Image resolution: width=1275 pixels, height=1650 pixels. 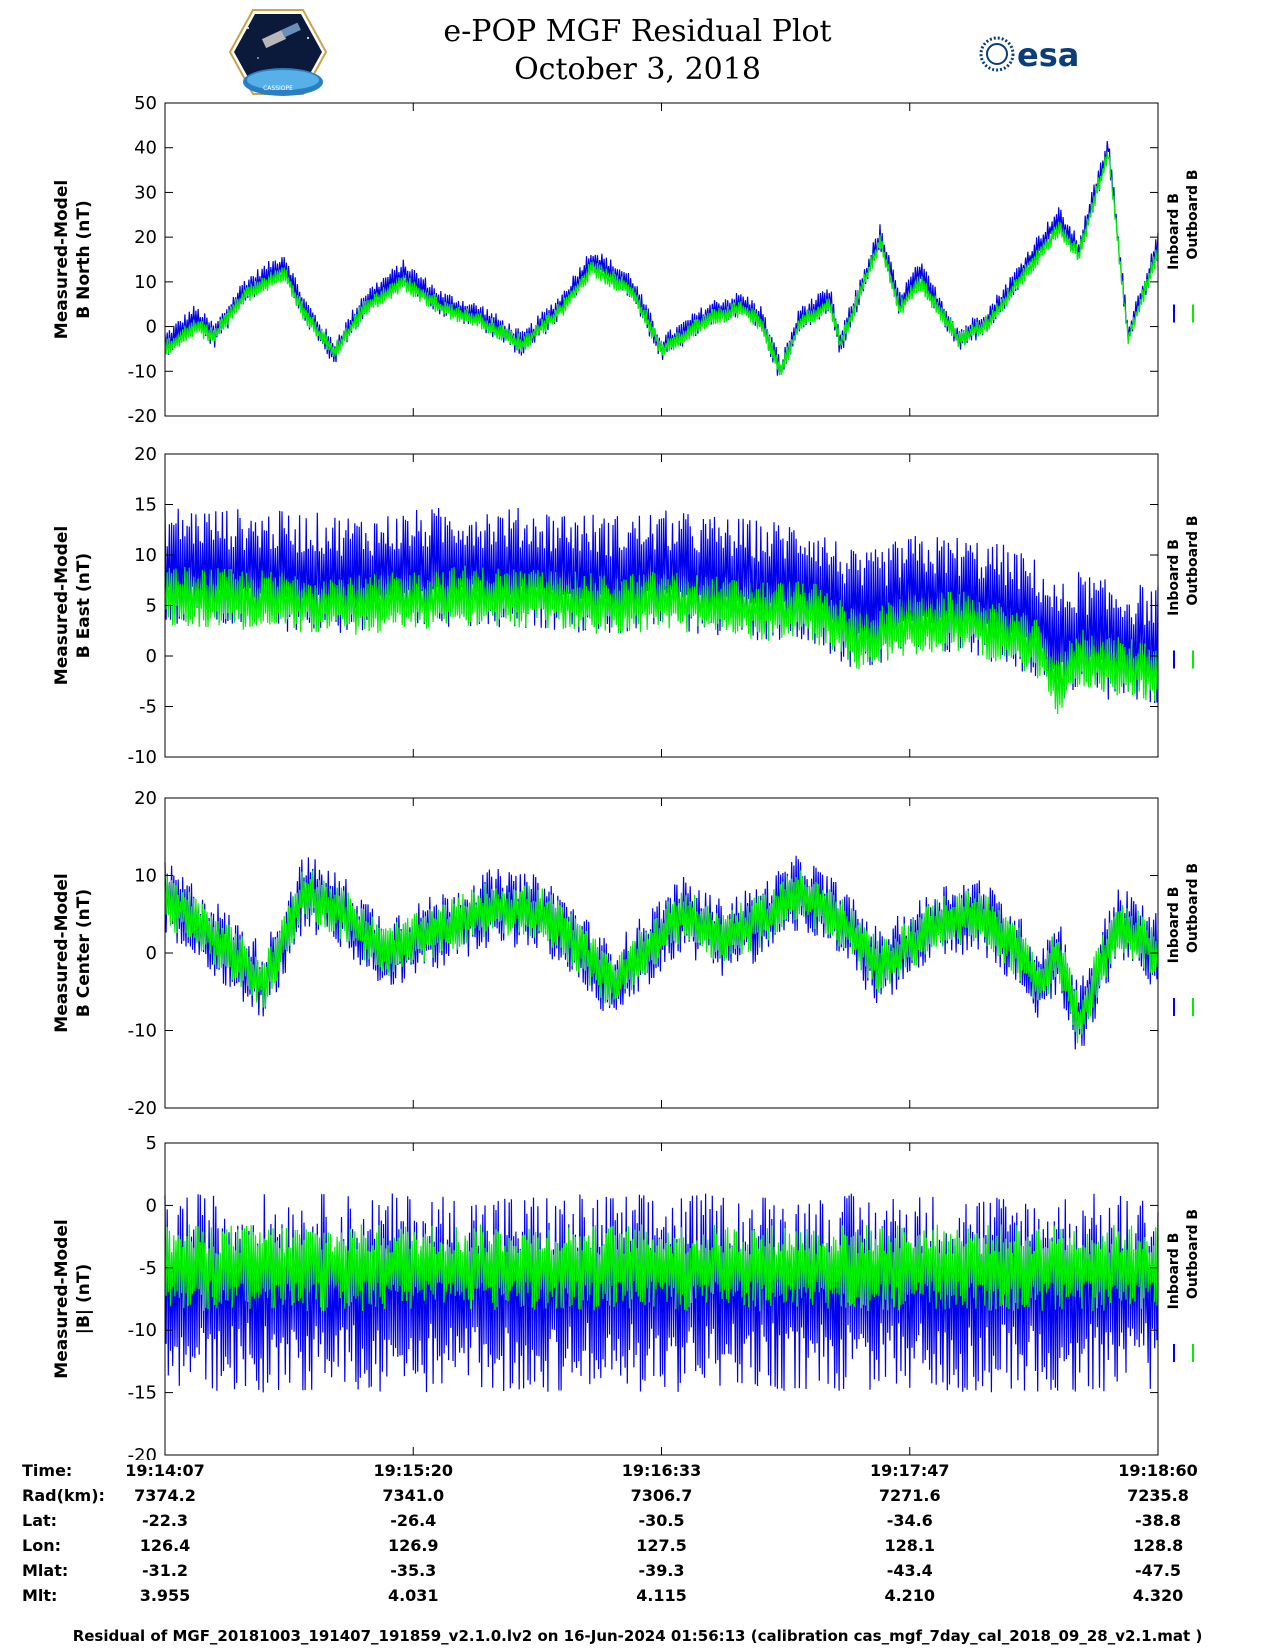 What do you see at coordinates (84, 1299) in the screenshot?
I see `y-axis-label-line2: |B| (nT)` at bounding box center [84, 1299].